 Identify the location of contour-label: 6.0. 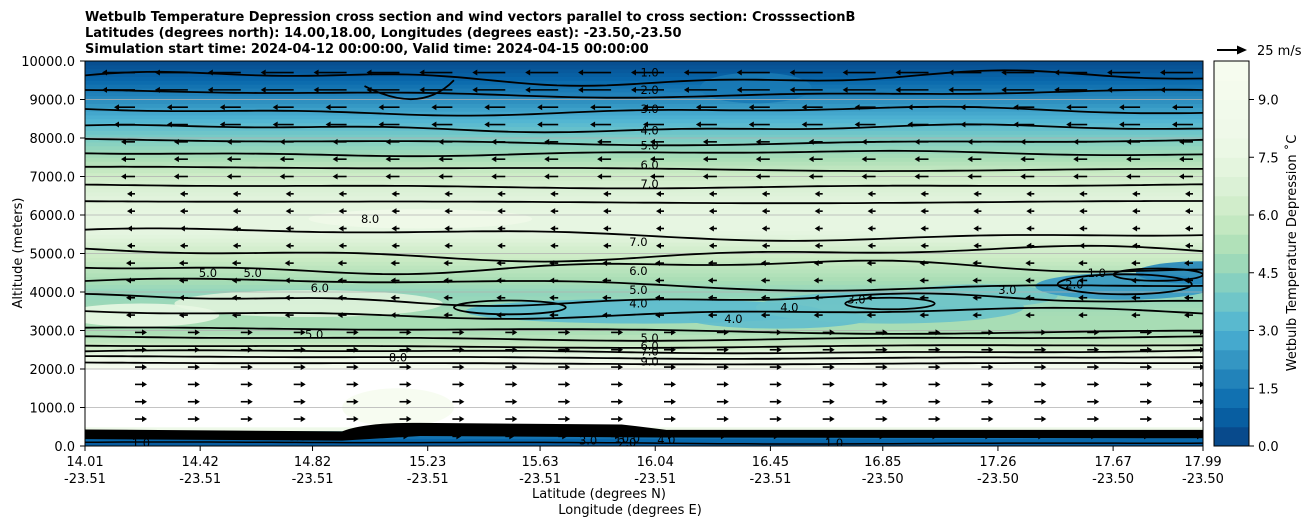
(649, 165).